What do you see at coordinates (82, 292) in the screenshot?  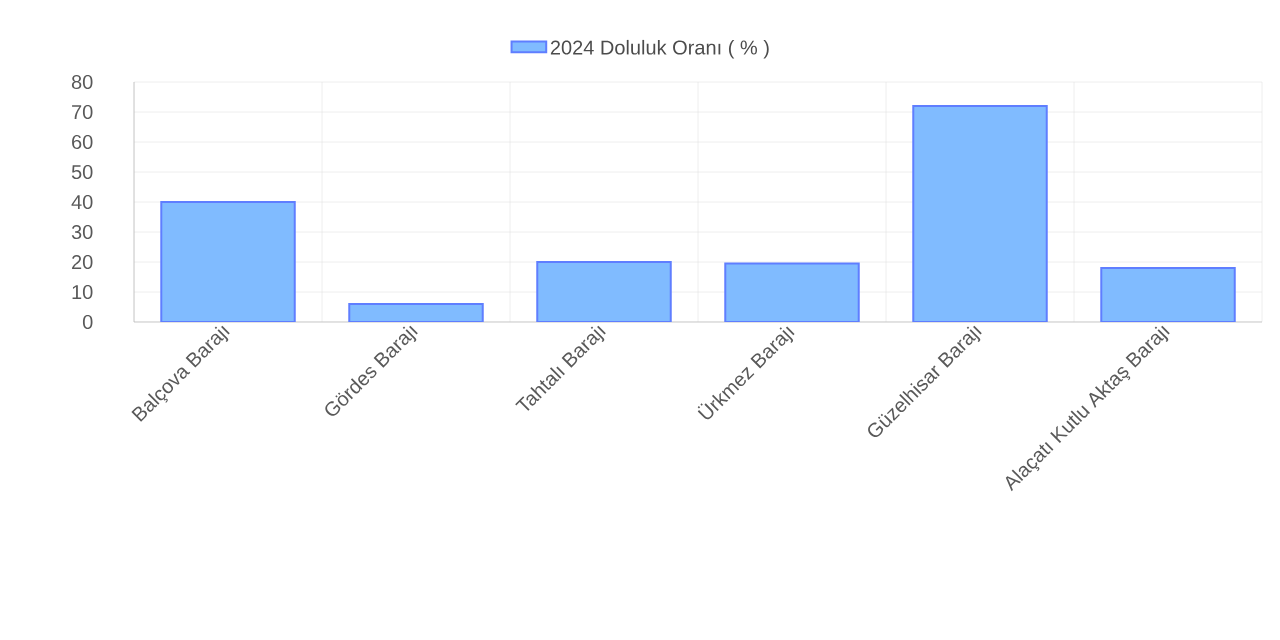 I see `y-tick-label: 10` at bounding box center [82, 292].